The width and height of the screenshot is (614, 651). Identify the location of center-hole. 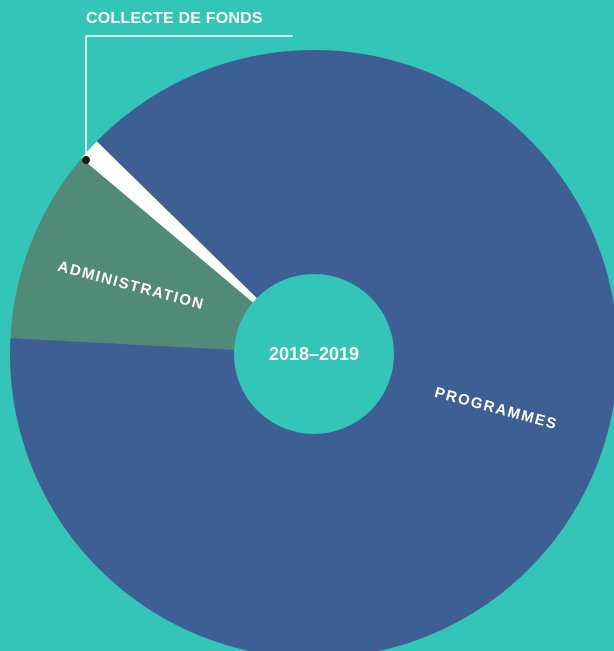
(314, 354).